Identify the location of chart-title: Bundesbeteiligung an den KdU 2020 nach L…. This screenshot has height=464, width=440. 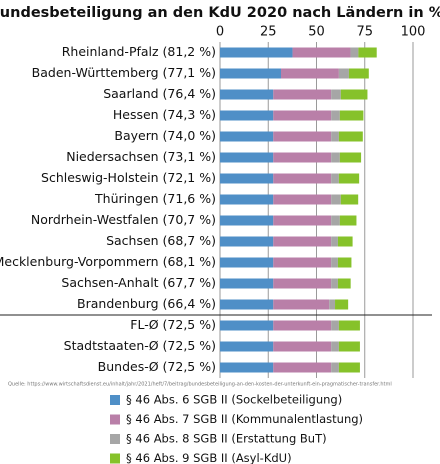
(220, 13).